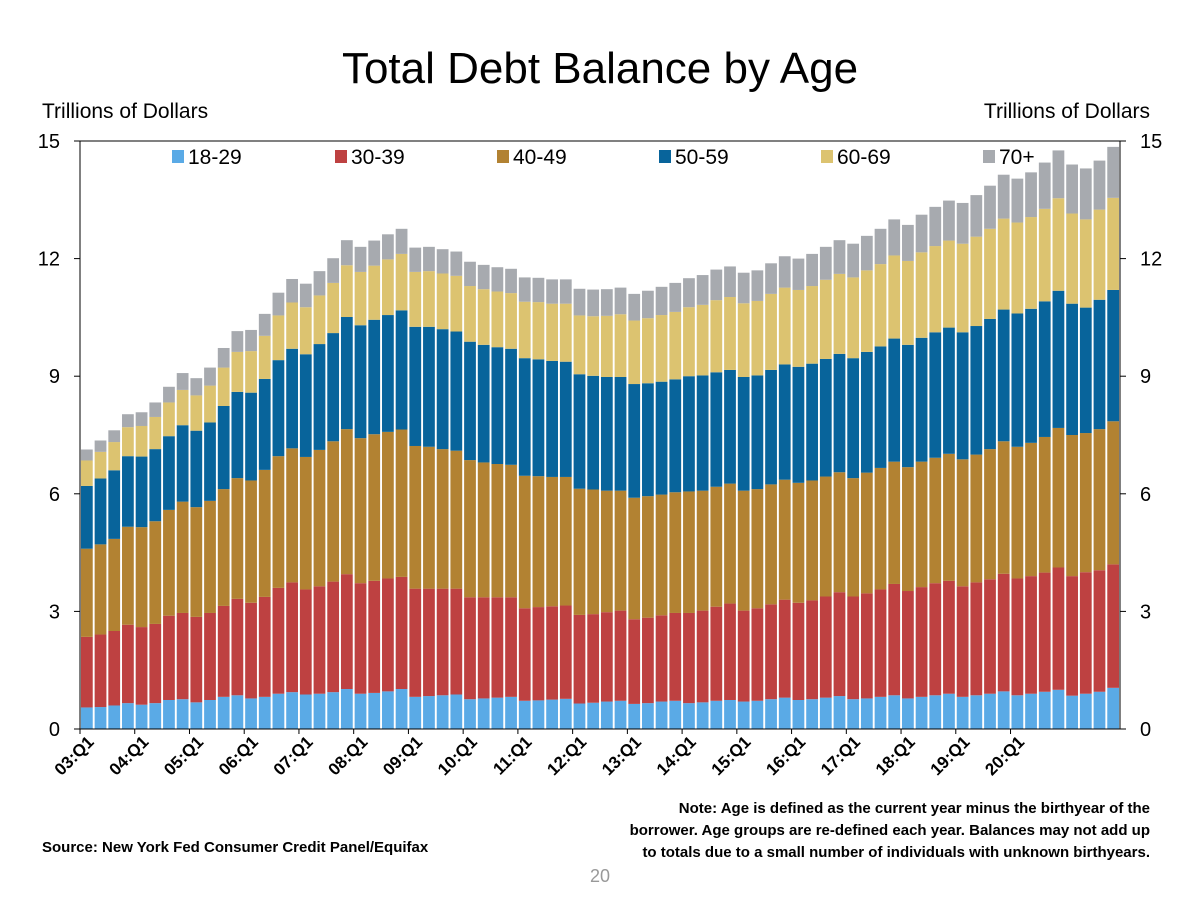 The width and height of the screenshot is (1200, 900). What do you see at coordinates (1145, 730) in the screenshot?
I see `y-tick-label-right: 0` at bounding box center [1145, 730].